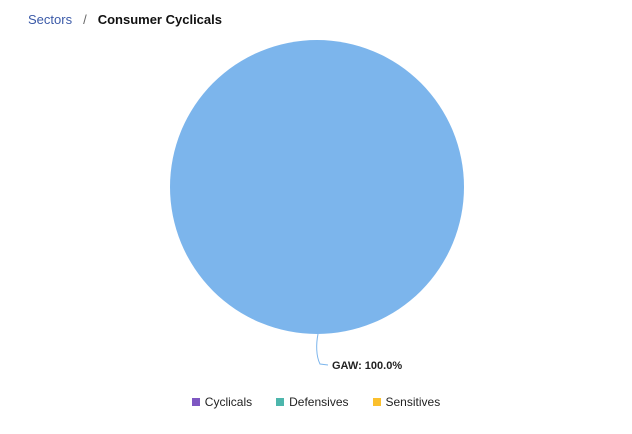 Image resolution: width=632 pixels, height=434 pixels. What do you see at coordinates (367, 366) in the screenshot?
I see `data-label-gaw: GAW: 100.0%` at bounding box center [367, 366].